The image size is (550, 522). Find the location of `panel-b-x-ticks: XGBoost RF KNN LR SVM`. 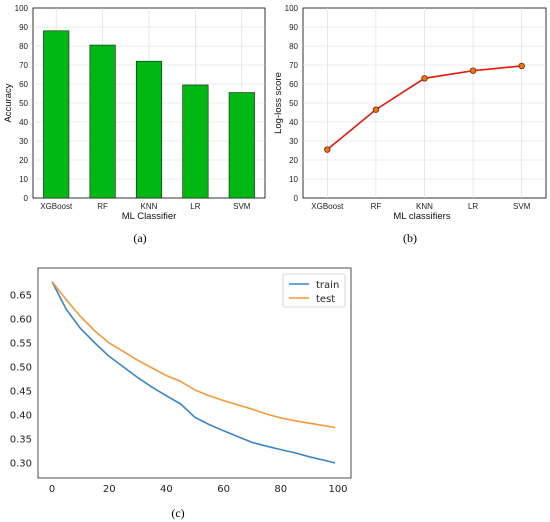

panel-b-x-ticks: XGBoost RF KNN LR SVM is located at coordinates (420, 206).